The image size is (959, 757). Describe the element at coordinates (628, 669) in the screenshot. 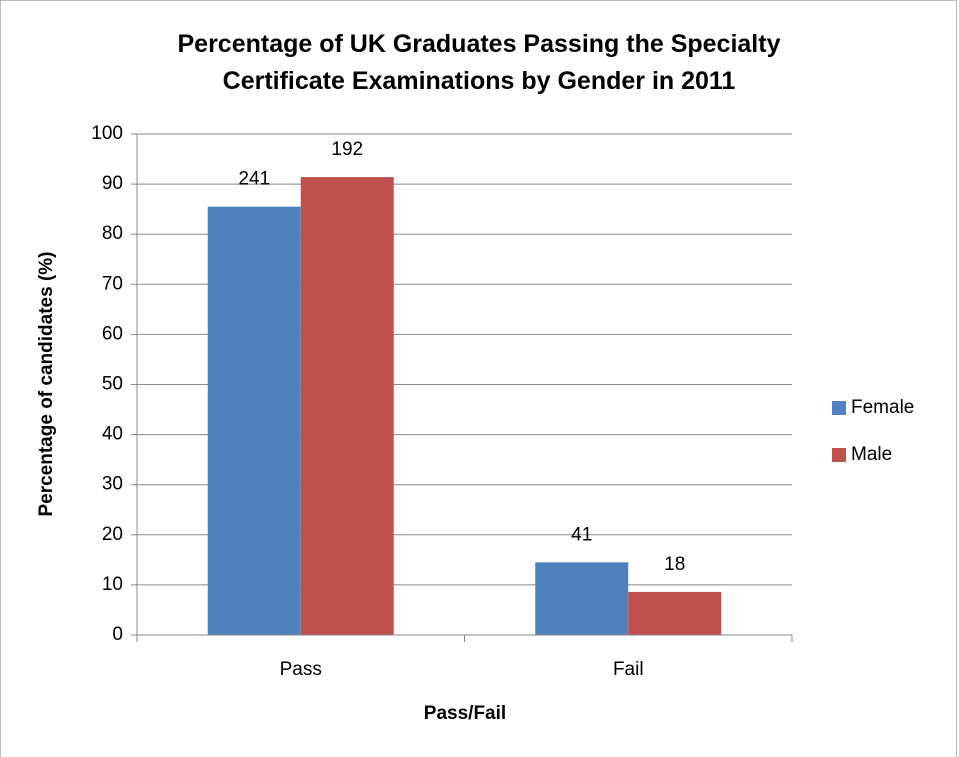

I see `x-tick-label: Fail` at that location.